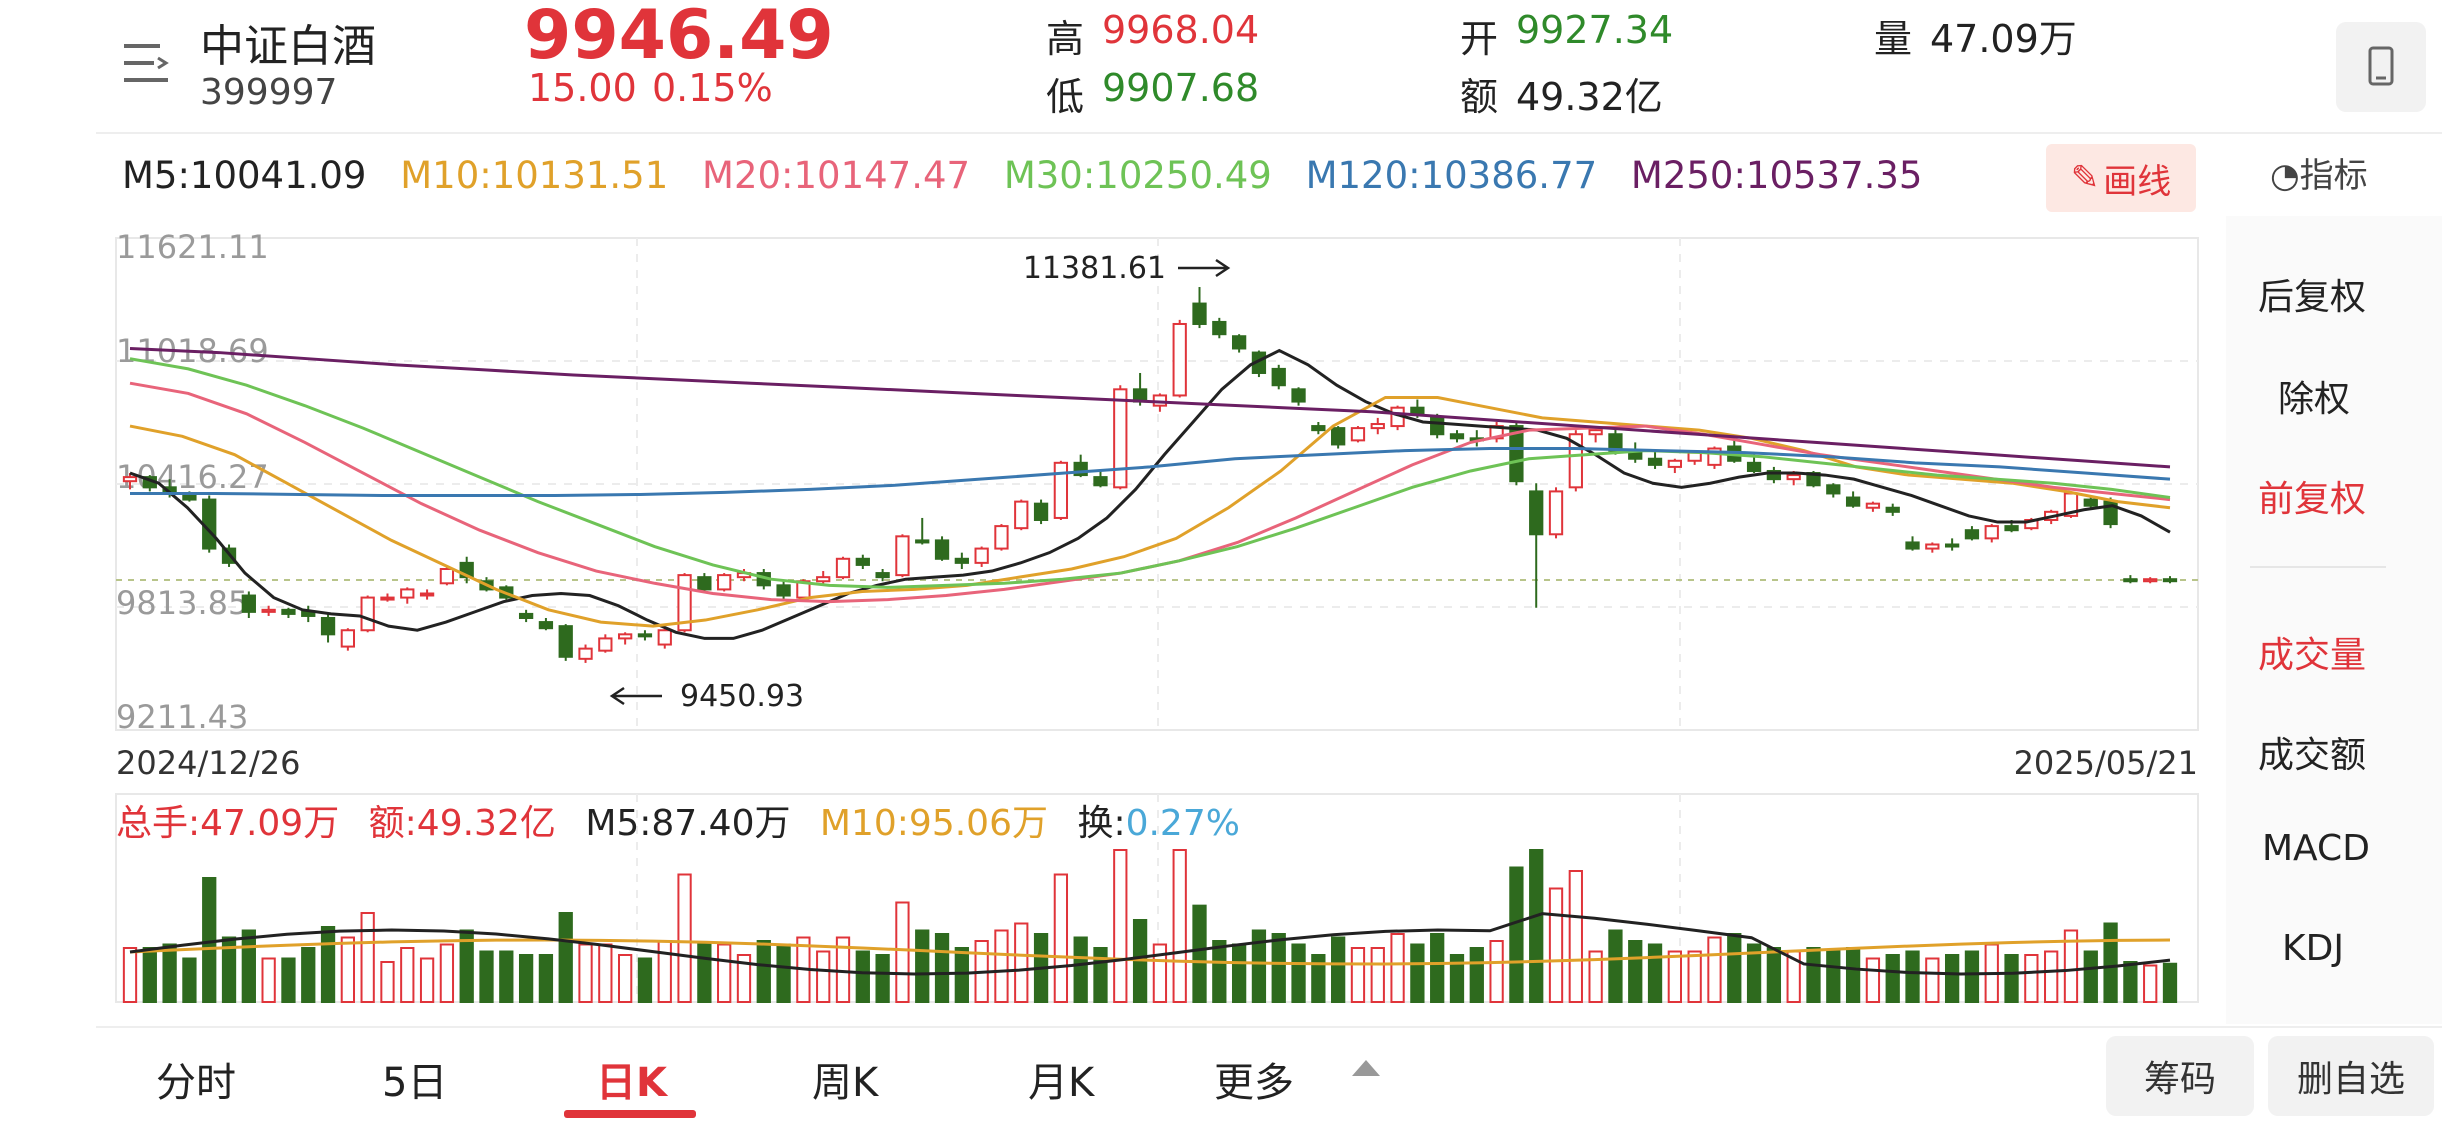 This screenshot has width=2442, height=1122. Describe the element at coordinates (1451, 175) in the screenshot. I see `ma120-label: M120:10386.77` at that location.